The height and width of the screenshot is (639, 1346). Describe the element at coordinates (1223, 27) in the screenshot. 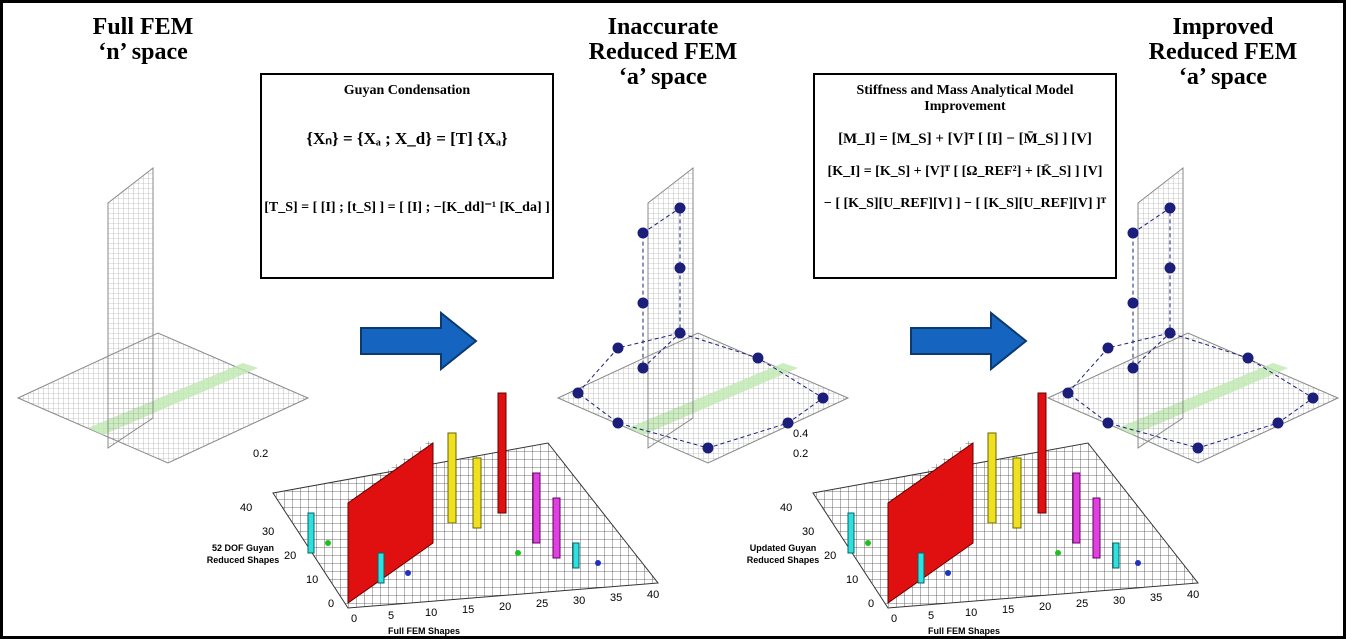

I see `title-line: Improved` at that location.